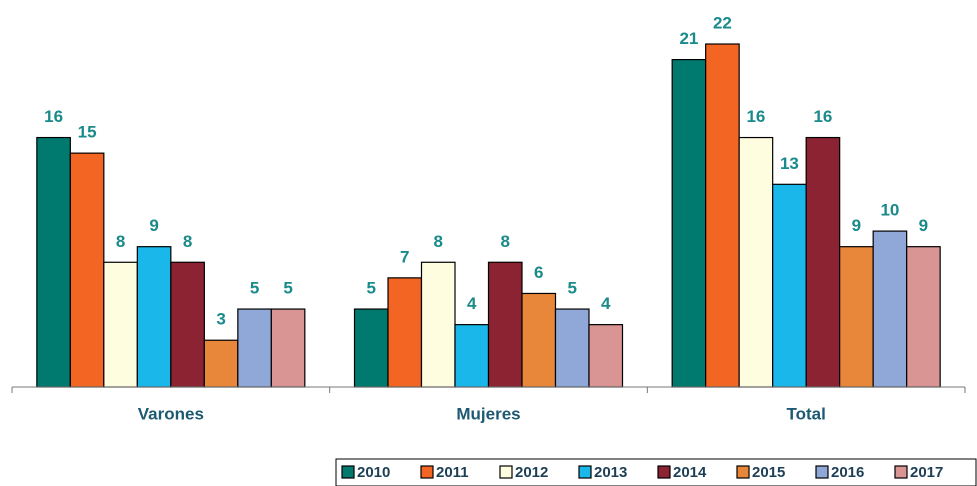  Describe the element at coordinates (452, 472) in the screenshot. I see `legend-label: 2011` at that location.